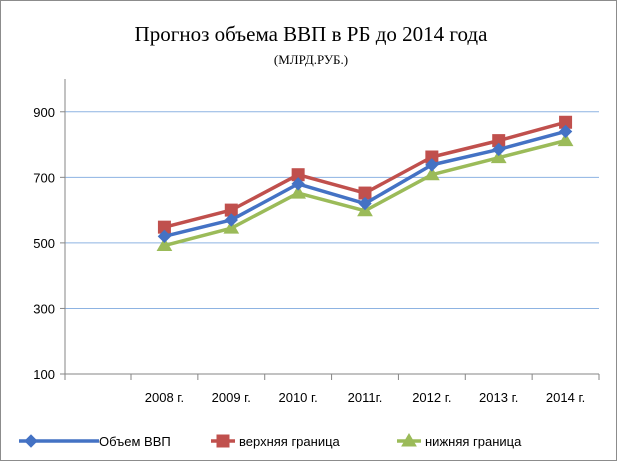  What do you see at coordinates (95, 441) in the screenshot?
I see `legend-item: Объем ВВП` at bounding box center [95, 441].